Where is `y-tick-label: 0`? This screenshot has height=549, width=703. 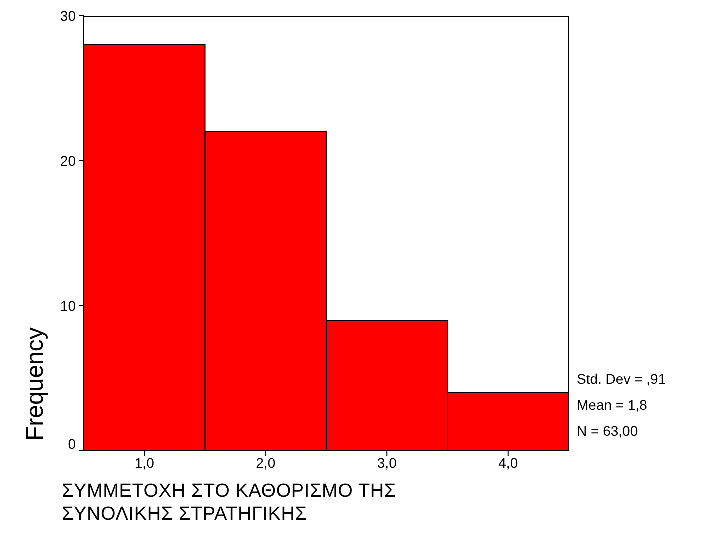
y-tick-label: 0 is located at coordinates (72, 444).